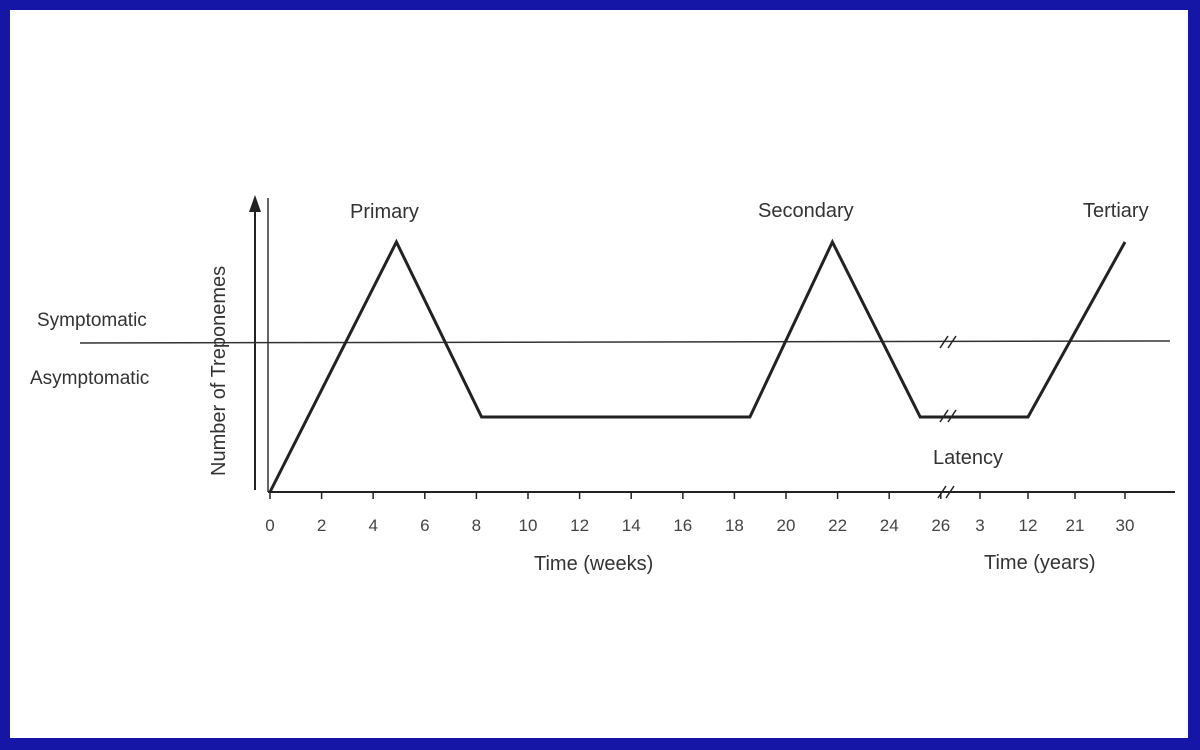  I want to click on x-tick-label-weeks: 6, so click(424, 525).